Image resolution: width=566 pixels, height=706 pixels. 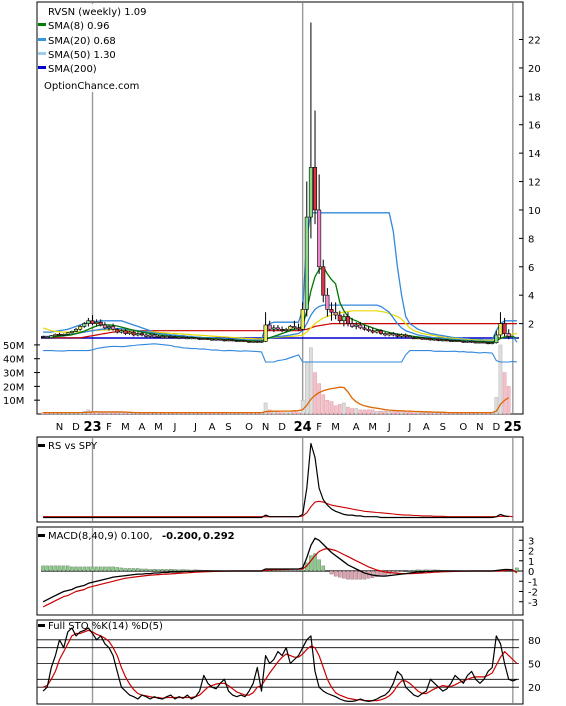 What do you see at coordinates (13, 346) in the screenshot?
I see `volume-tick-label: 50M` at bounding box center [13, 346].